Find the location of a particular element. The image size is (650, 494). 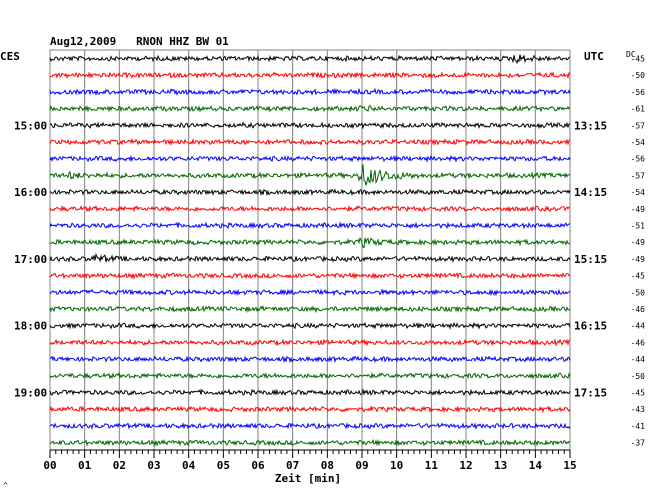

x-tick-label: 04 is located at coordinates (189, 465).